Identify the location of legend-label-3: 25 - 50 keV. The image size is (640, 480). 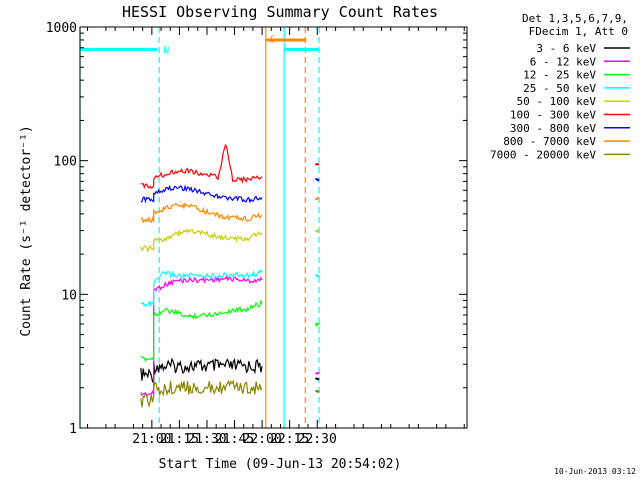
(559, 88).